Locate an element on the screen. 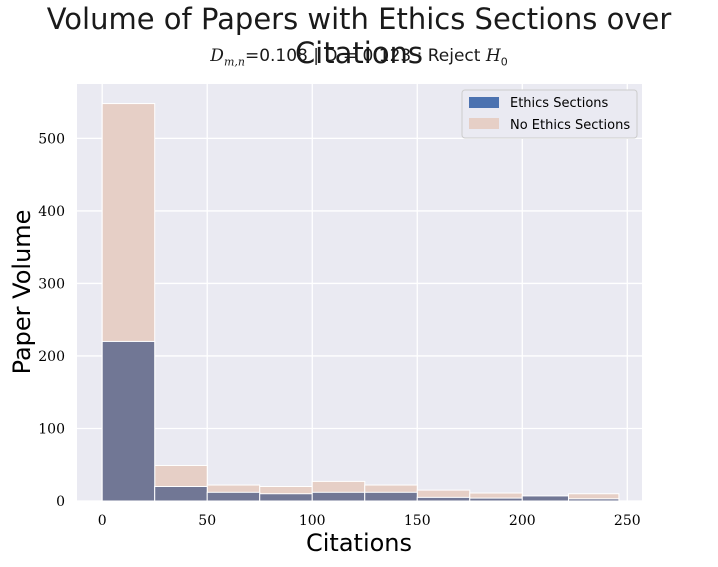 The image size is (718, 567). x-axis-label: Citations is located at coordinates (359, 543).